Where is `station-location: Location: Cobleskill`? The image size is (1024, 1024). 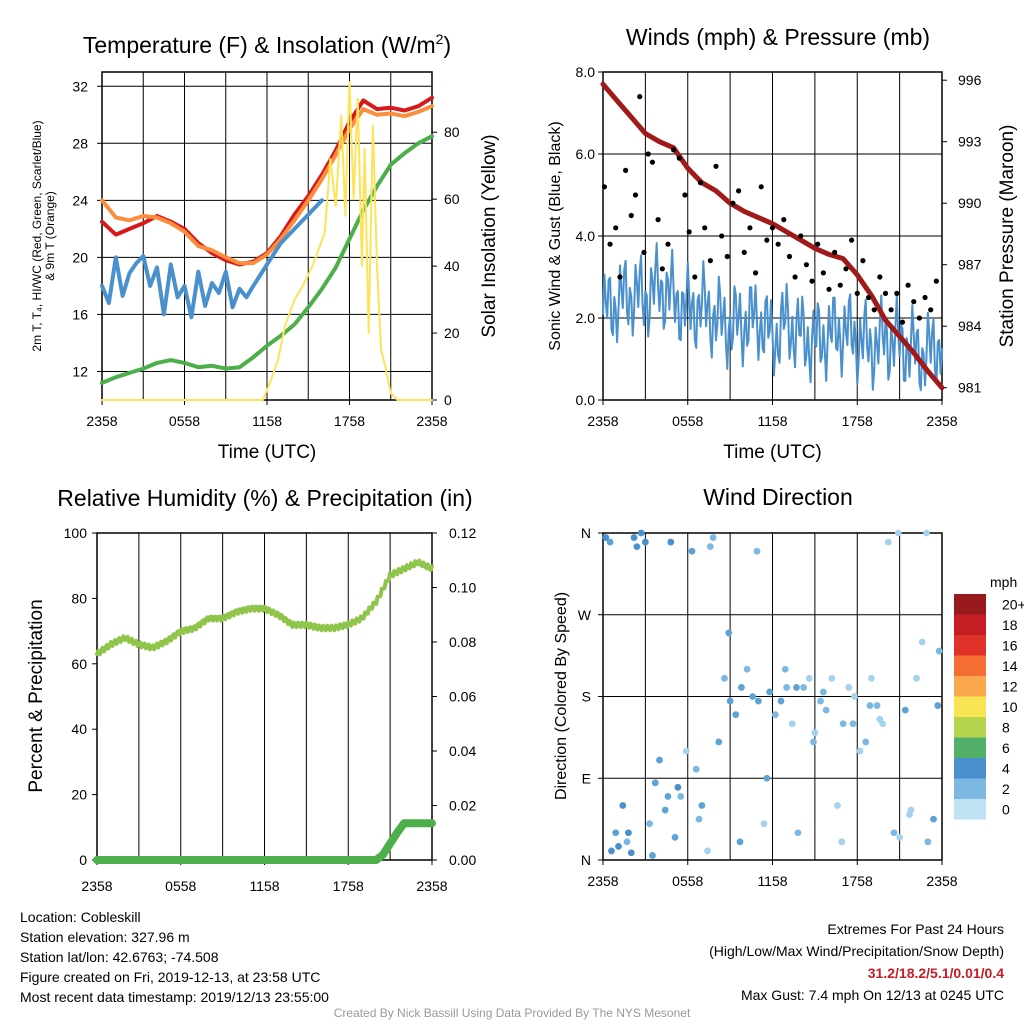
station-location: Location: Cobleskill is located at coordinates (80, 917).